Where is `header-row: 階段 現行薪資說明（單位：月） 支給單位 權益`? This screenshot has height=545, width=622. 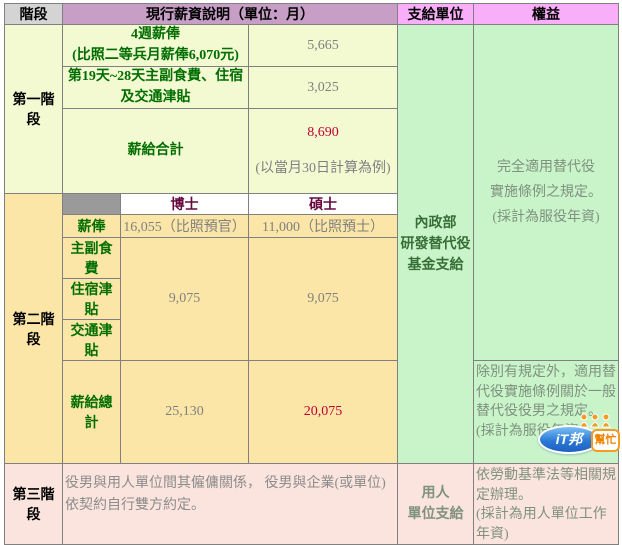
header-row: 階段 現行薪資說明（單位：月） 支給單位 權益 is located at coordinates (312, 14).